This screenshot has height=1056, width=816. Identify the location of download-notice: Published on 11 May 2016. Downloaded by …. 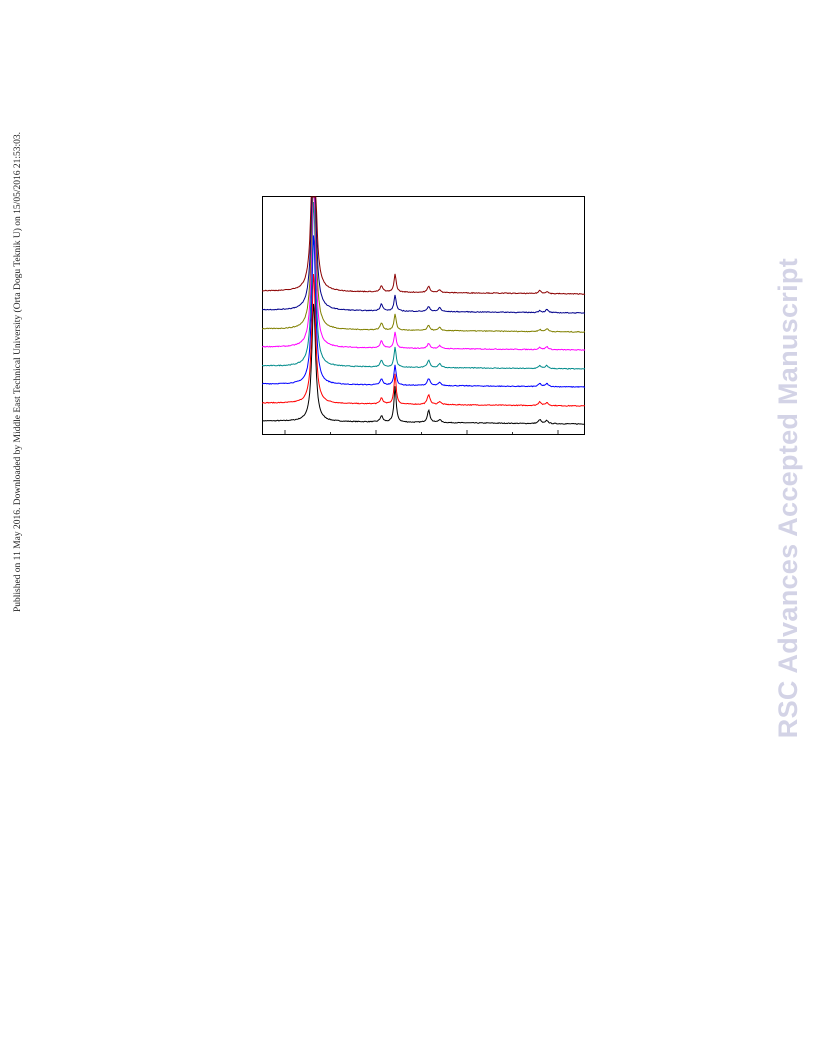
(18, 372).